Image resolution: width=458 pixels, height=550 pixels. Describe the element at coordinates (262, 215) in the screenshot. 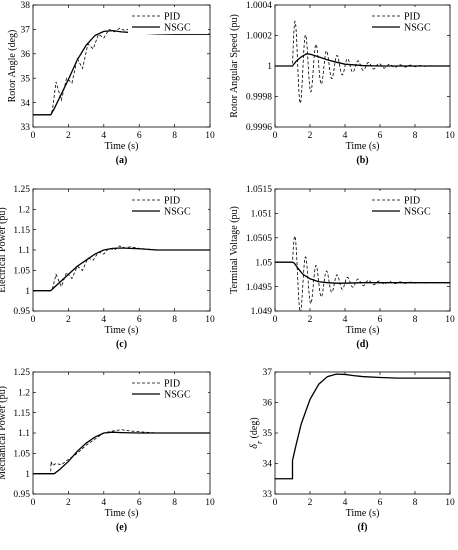

I see `y-tick-label: 1.051` at that location.